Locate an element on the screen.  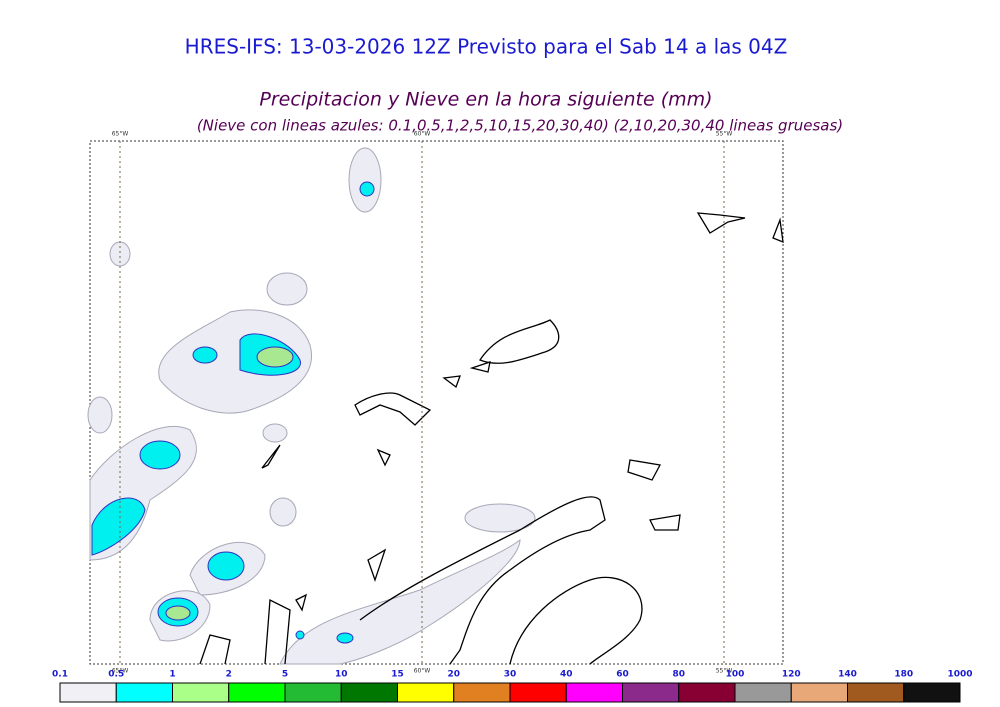
colorbar-label: 30 is located at coordinates (510, 675).